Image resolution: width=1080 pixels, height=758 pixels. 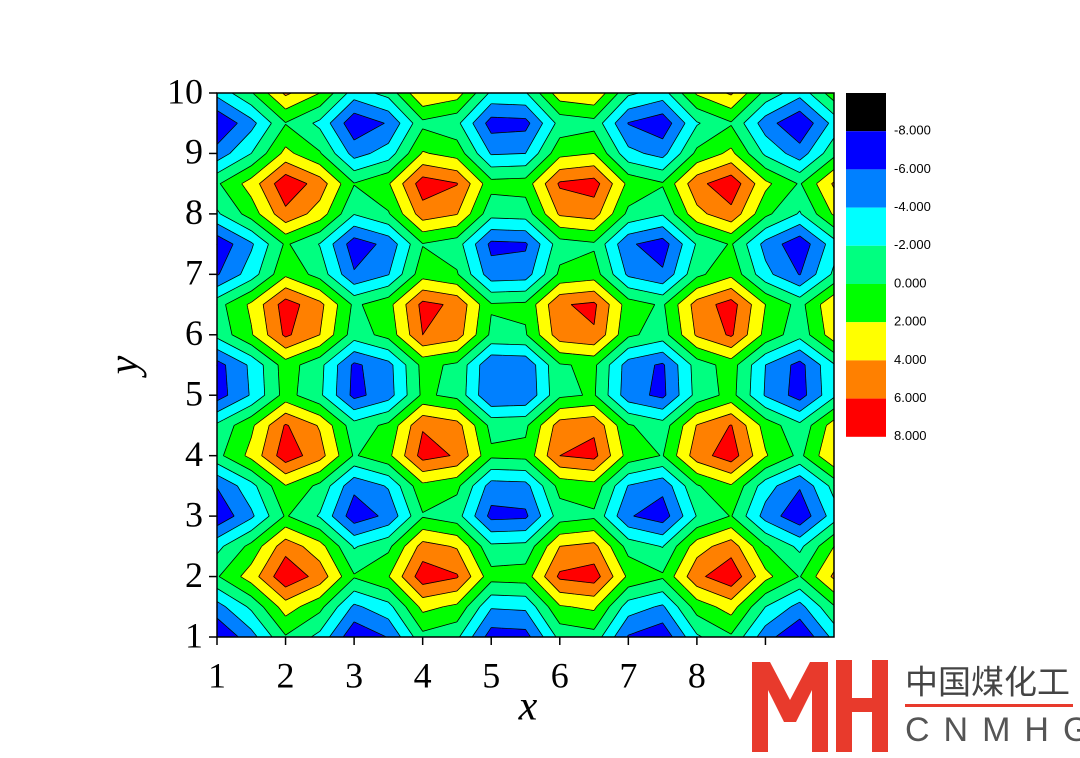 I want to click on y-axis-label: y, so click(x=125, y=366).